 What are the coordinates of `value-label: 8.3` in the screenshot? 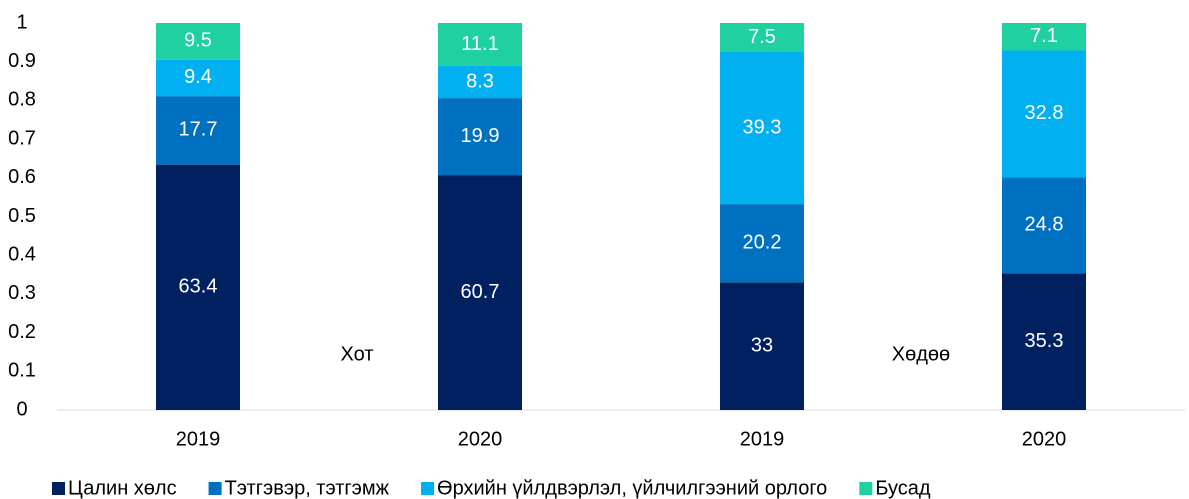 It's located at (480, 81).